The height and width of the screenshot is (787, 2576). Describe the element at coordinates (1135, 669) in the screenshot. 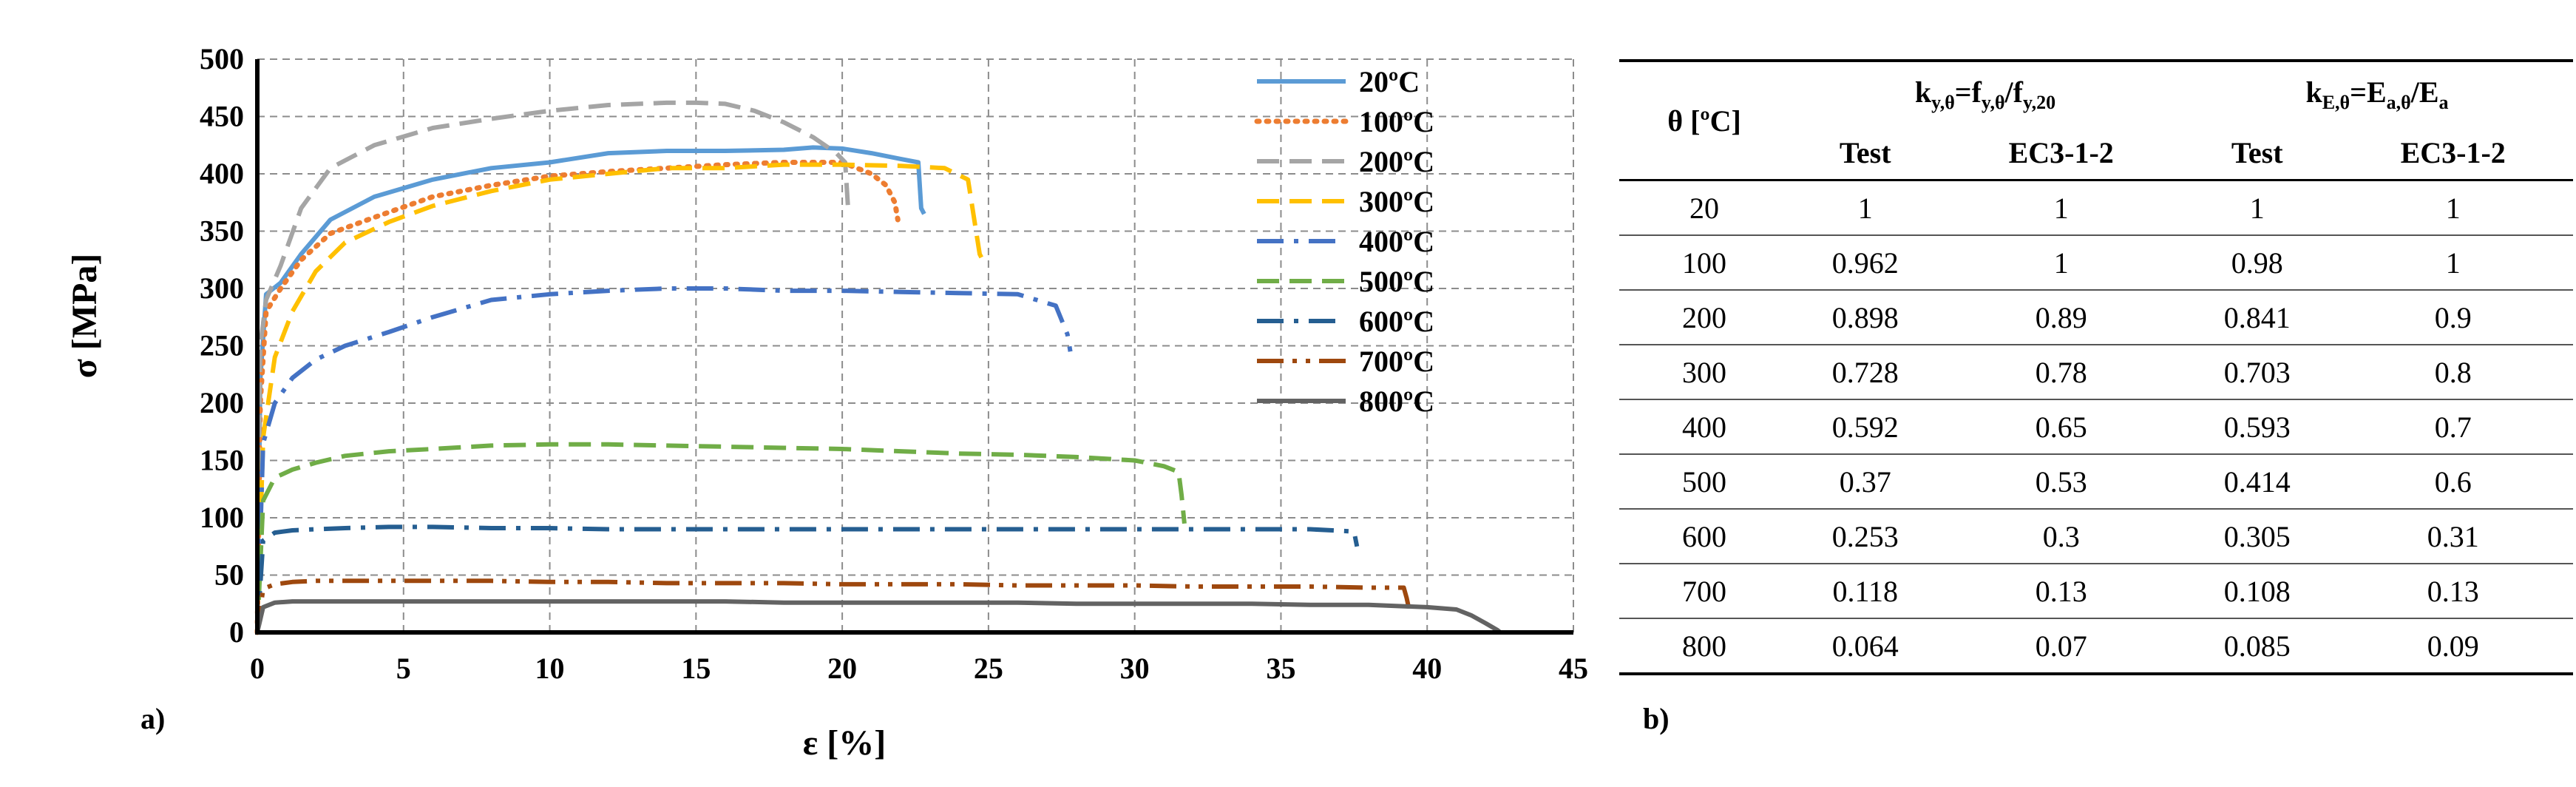

I see `x-tick-label: 30` at that location.